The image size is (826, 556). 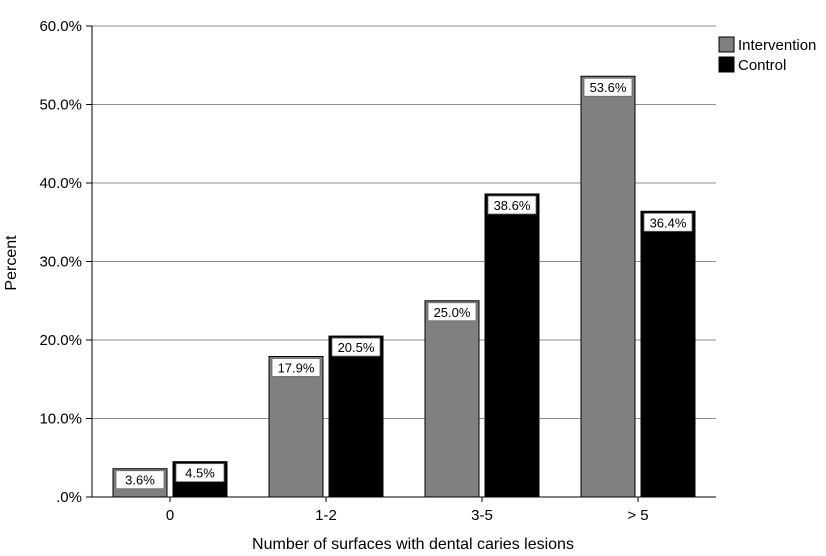 I want to click on legend-label-control: Control, so click(x=762, y=65).